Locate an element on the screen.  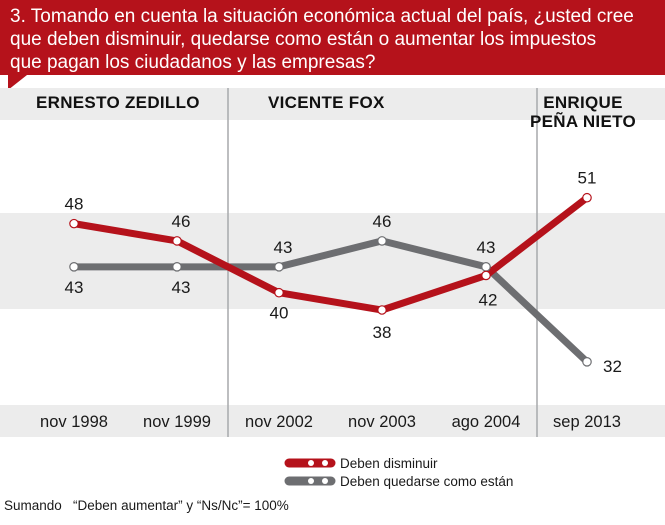
footnote: Sumando “Deben aumentar” y “Ns/Nc”= 100% is located at coordinates (146, 505).